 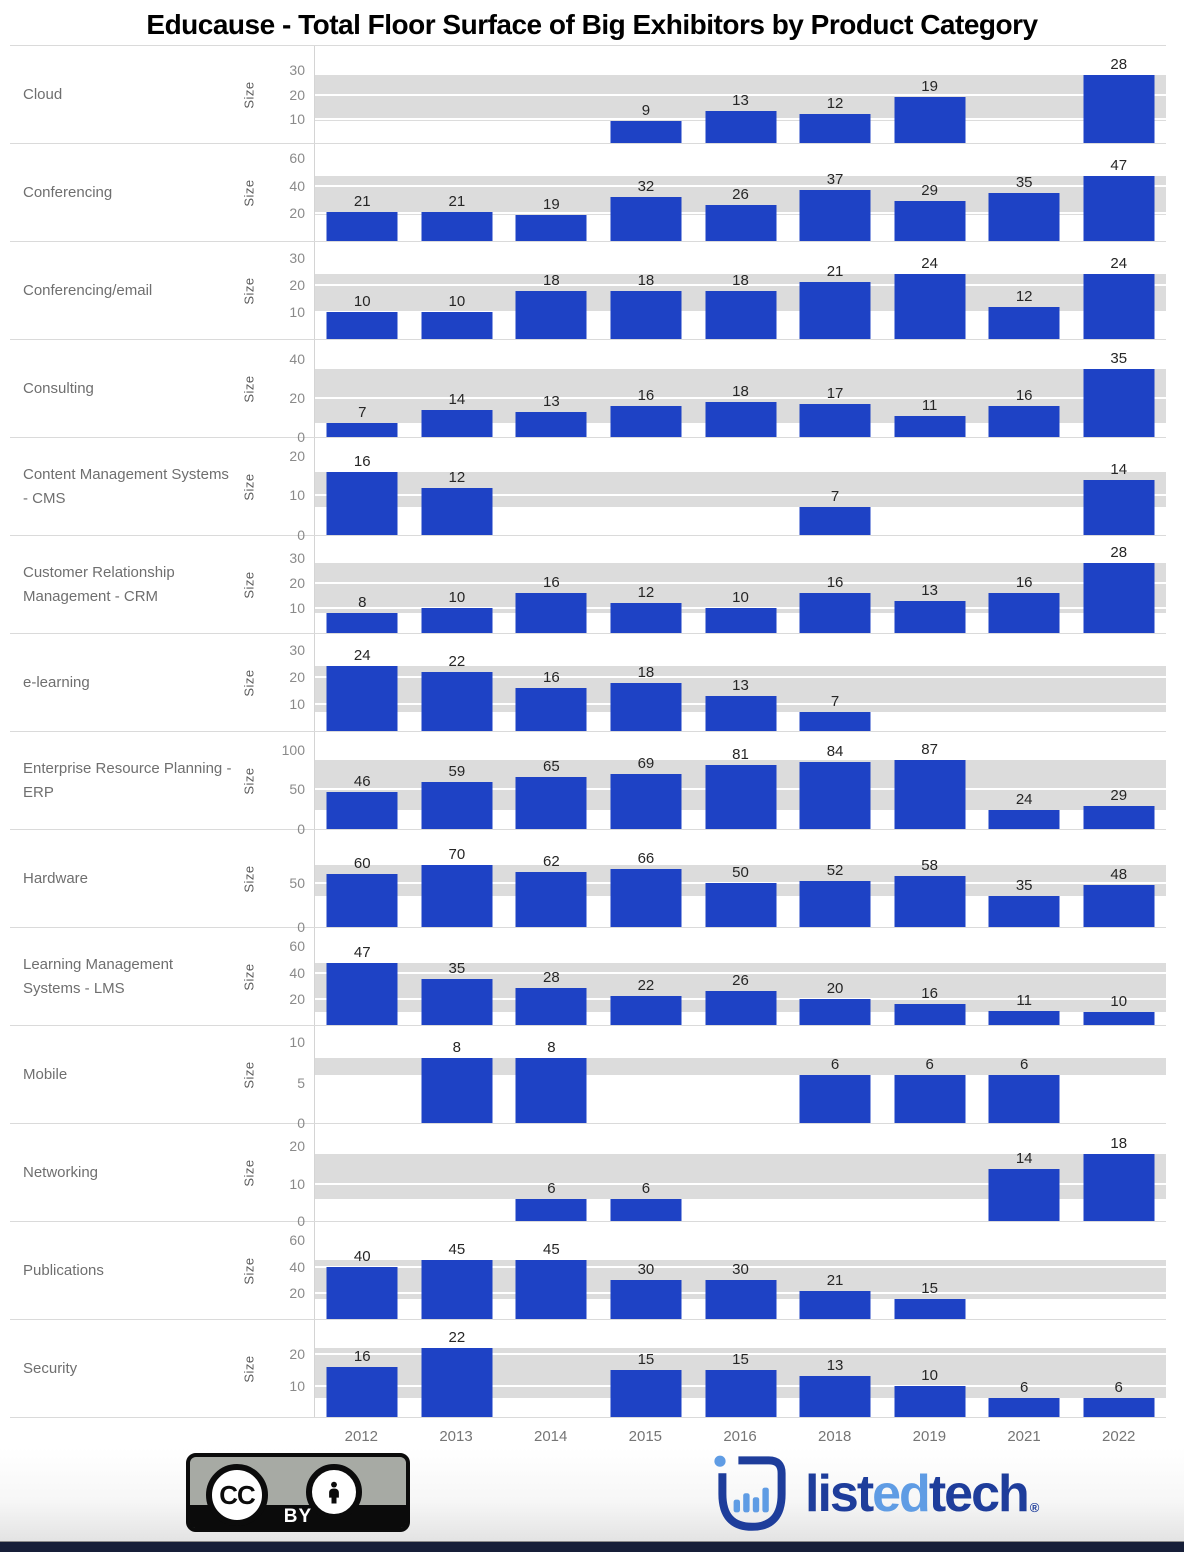 What do you see at coordinates (457, 1250) in the screenshot?
I see `bar-value-label: 45` at bounding box center [457, 1250].